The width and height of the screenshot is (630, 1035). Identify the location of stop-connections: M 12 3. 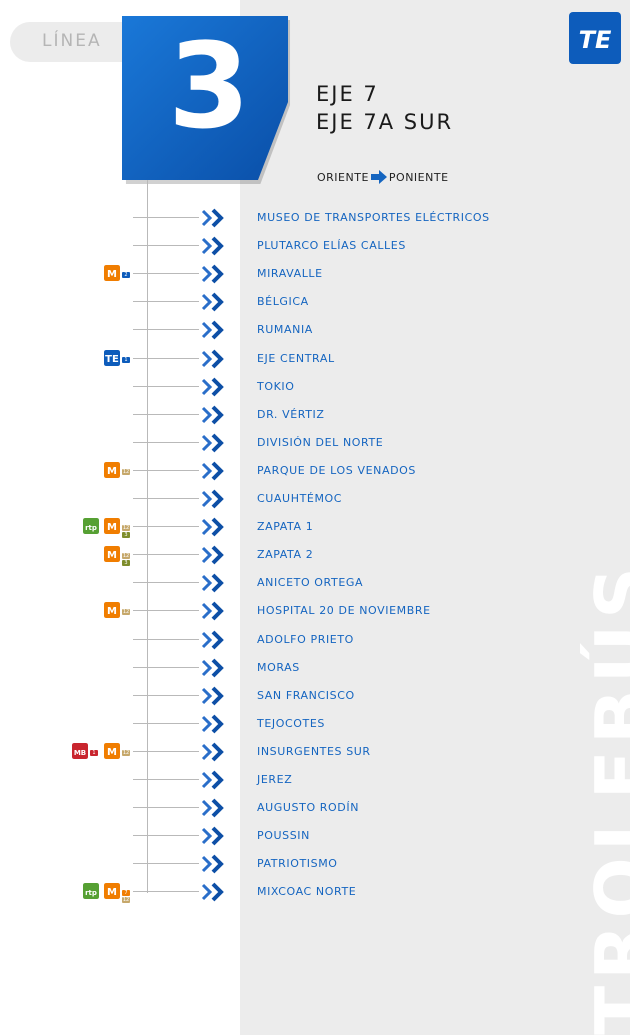
(118, 556).